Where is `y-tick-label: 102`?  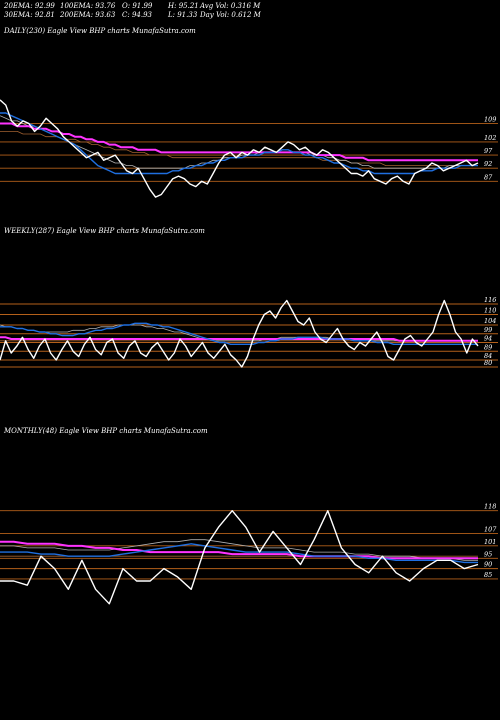
y-tick-label: 102 is located at coordinates (490, 138).